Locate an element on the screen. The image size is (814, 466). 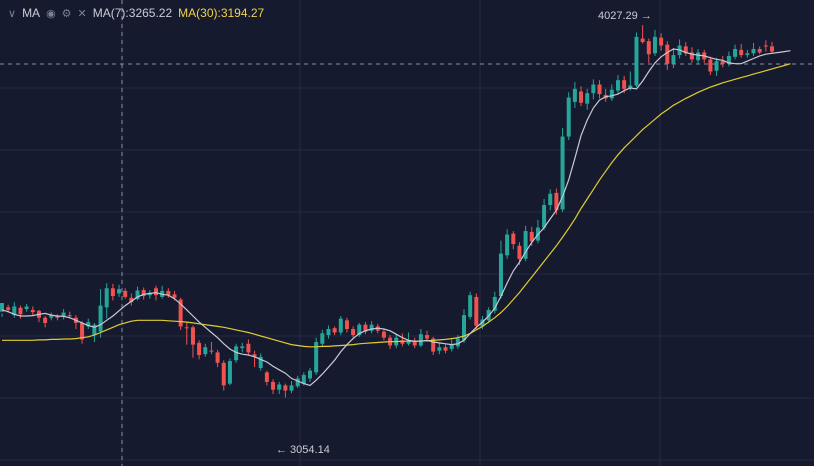
collapse-chevron-icon: ∨ is located at coordinates (12, 13).